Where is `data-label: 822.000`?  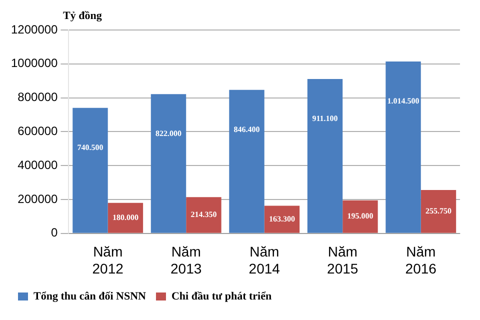
data-label: 822.000 is located at coordinates (168, 133).